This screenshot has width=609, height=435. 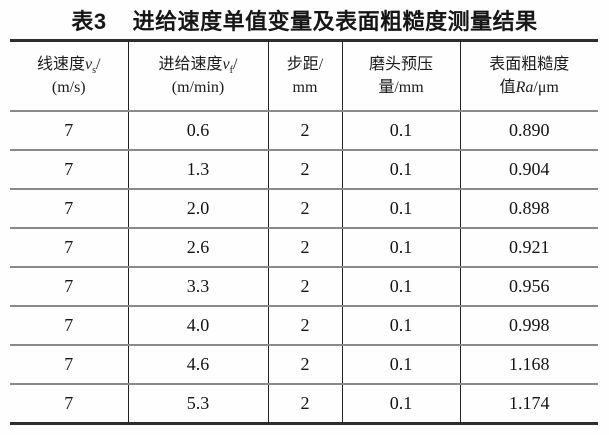 I want to click on header-cell-linear-speed: 线速度vs/ (m/s), so click(x=69, y=76).